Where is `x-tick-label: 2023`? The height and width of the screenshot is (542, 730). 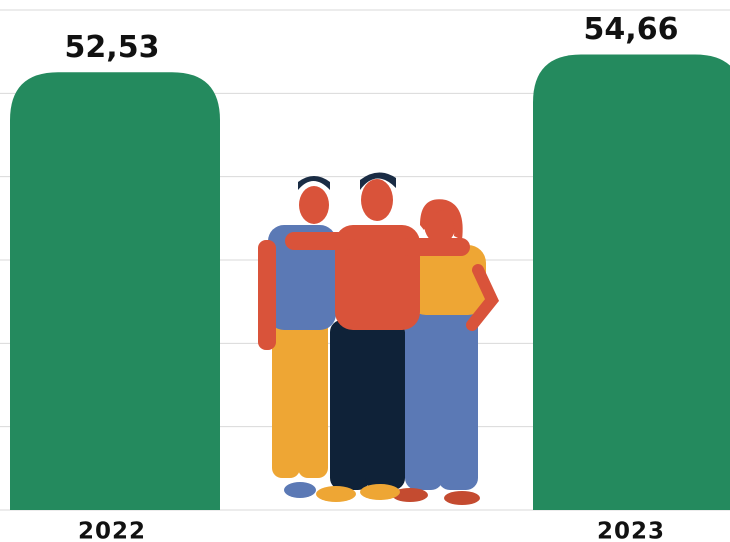 x-tick-label: 2023 is located at coordinates (631, 530).